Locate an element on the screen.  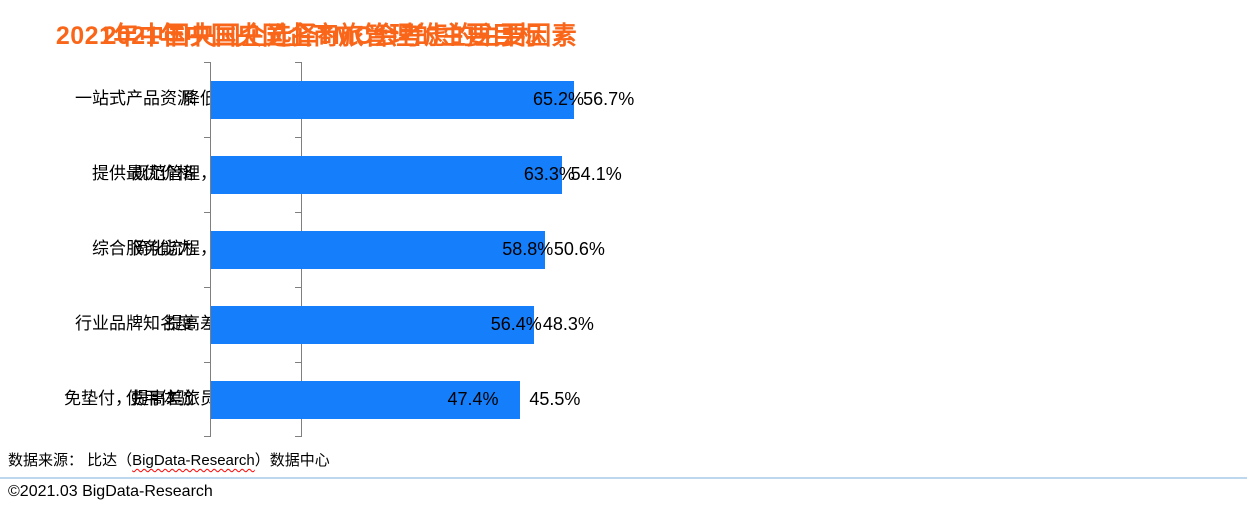
chart-title: 2021年中国央国企选择TMC会考虑的主要因素 is located at coordinates (316, 36).